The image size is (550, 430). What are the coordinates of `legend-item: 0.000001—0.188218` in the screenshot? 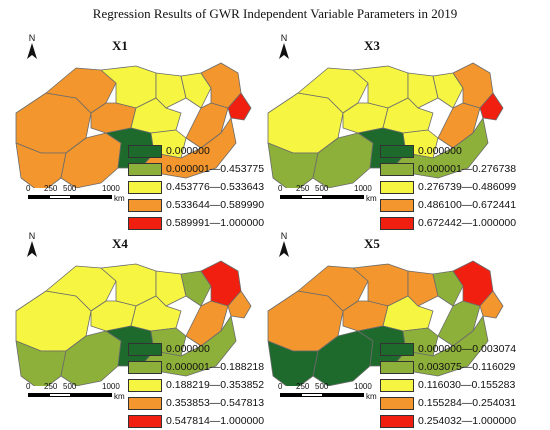 It's located at (196, 367).